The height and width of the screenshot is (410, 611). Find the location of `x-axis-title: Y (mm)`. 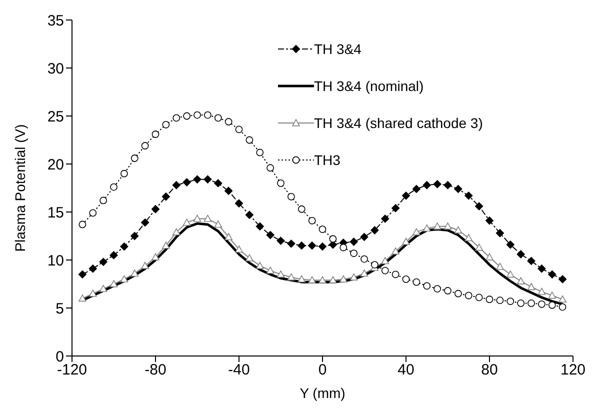

x-axis-title: Y (mm) is located at coordinates (323, 393).